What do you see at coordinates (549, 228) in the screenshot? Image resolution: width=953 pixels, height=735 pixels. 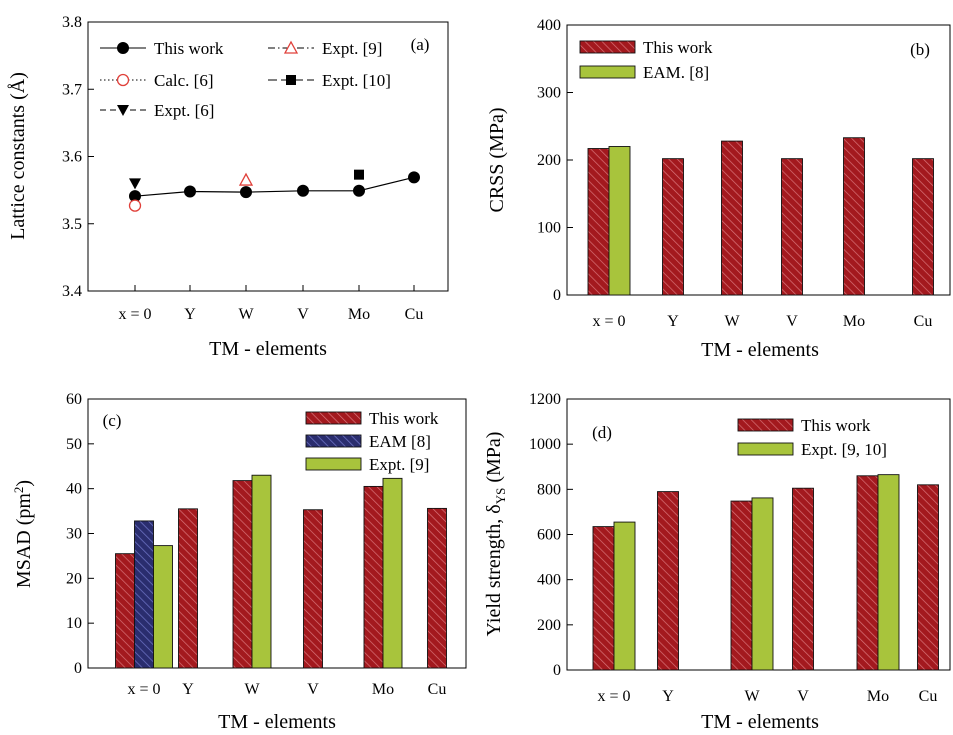 I see `y-tick-label: 100` at bounding box center [549, 228].